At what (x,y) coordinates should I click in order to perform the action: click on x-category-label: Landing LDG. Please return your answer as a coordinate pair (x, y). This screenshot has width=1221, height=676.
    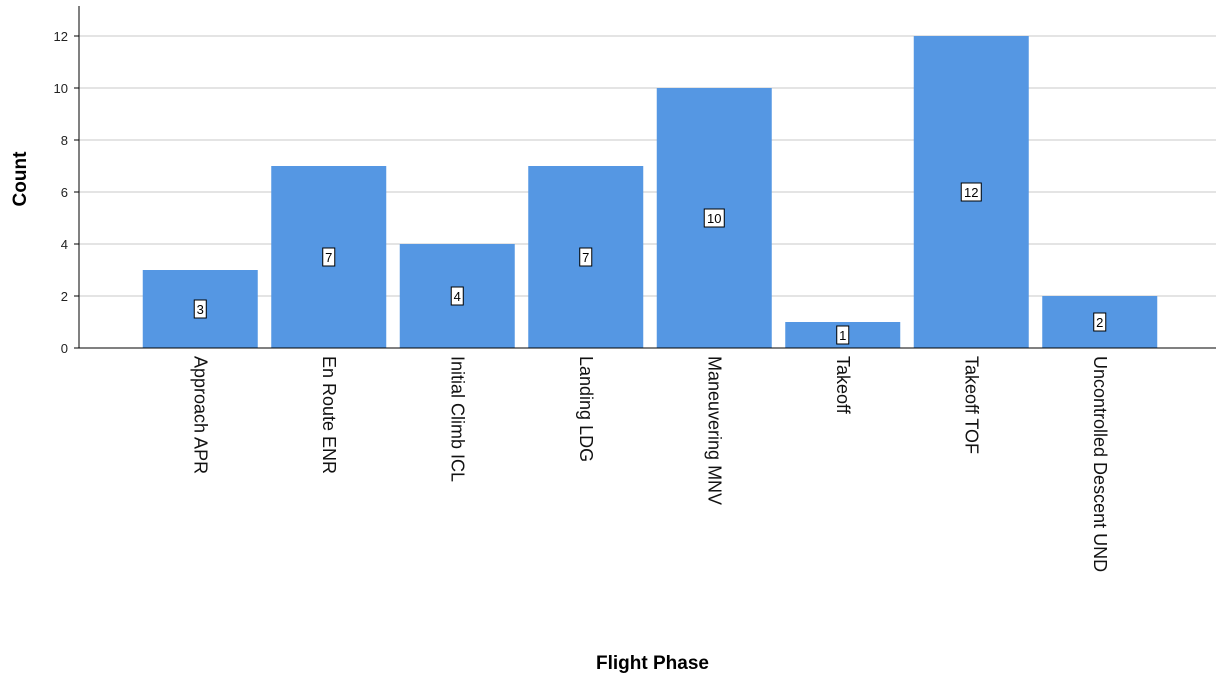
    Looking at the image, I should click on (586, 409).